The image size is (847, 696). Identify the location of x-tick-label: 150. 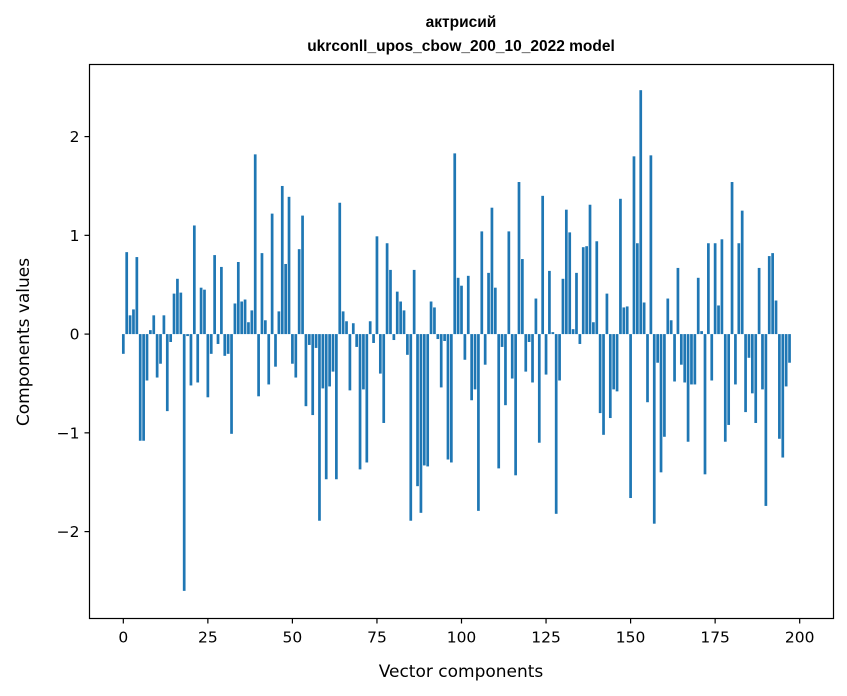
(631, 638).